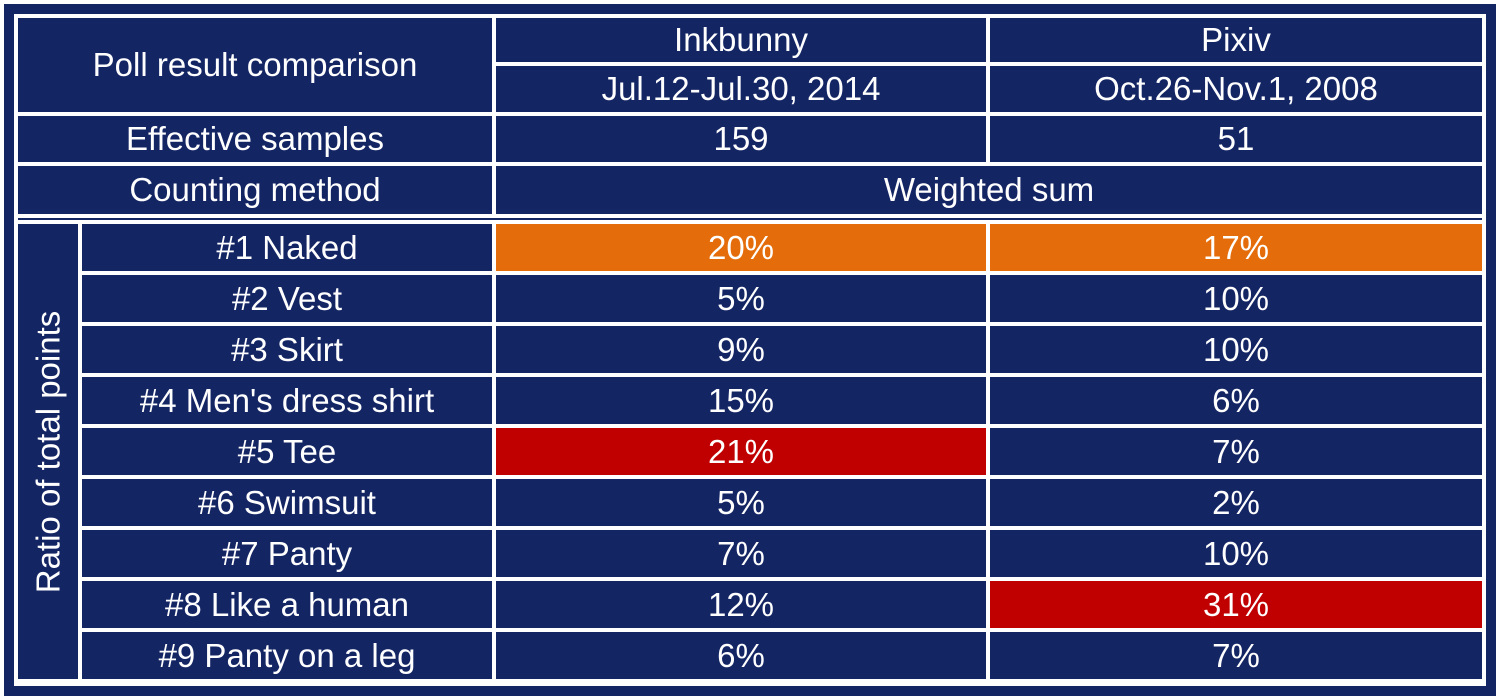  I want to click on ratio-value: 9%, so click(741, 349).